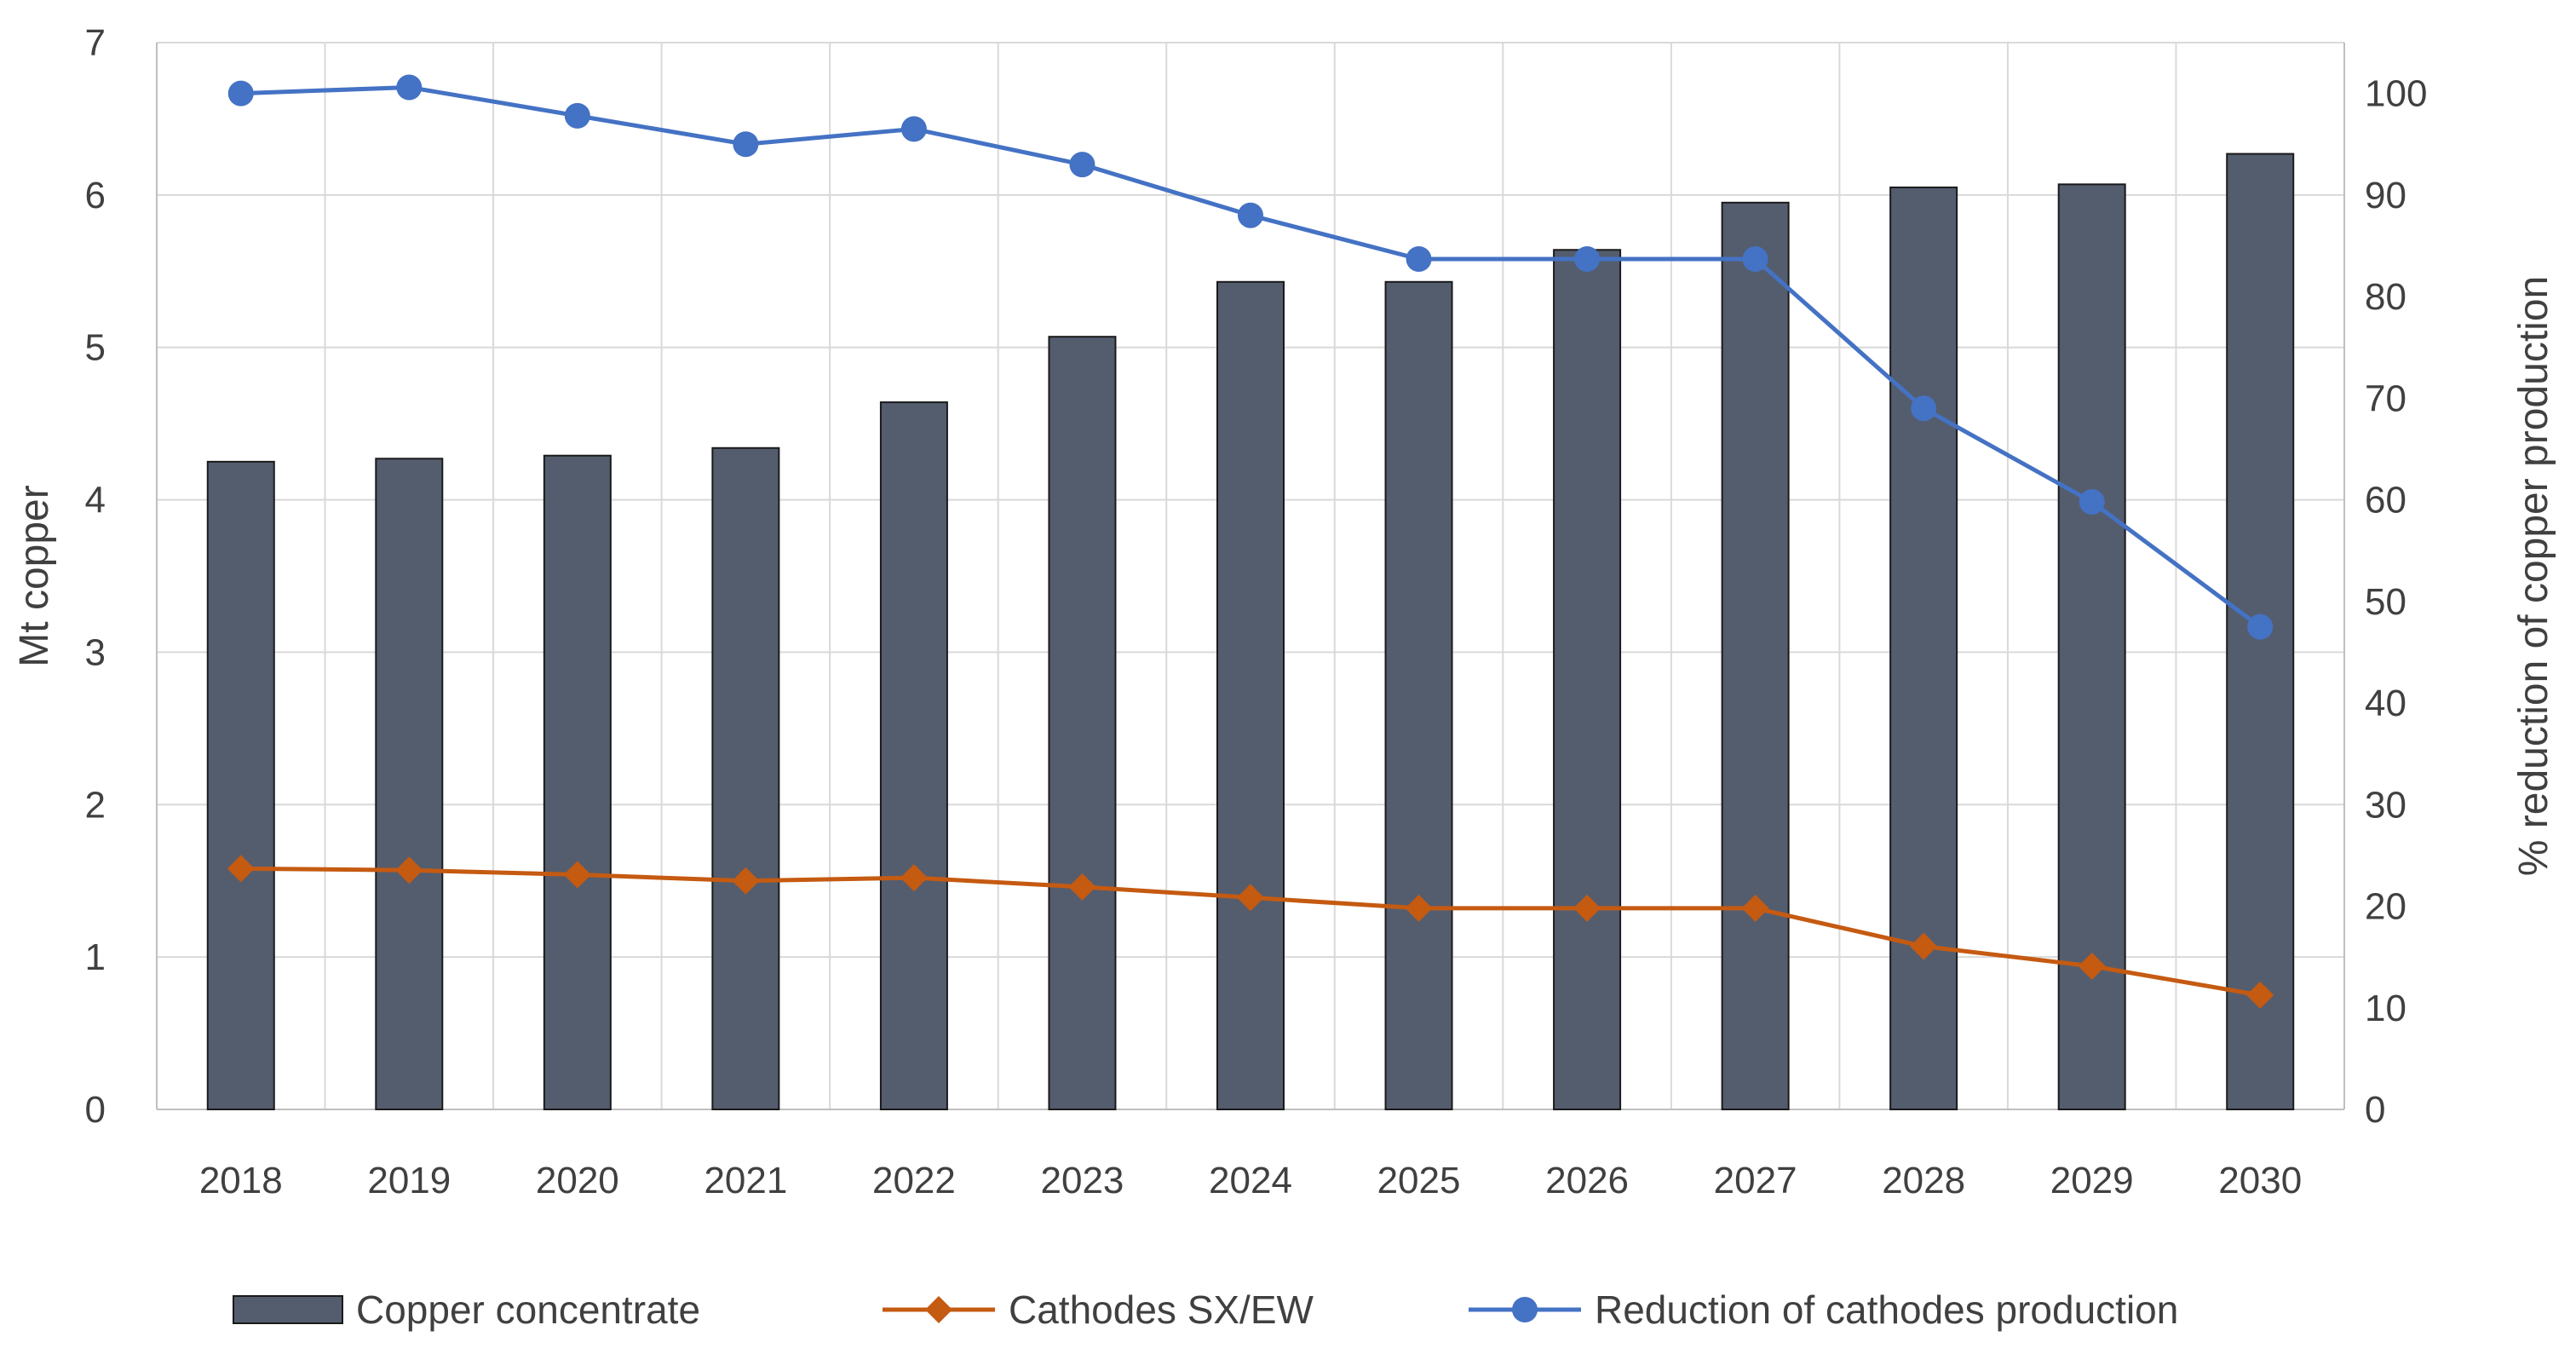 This screenshot has height=1348, width=2576. What do you see at coordinates (2260, 1180) in the screenshot?
I see `x-tick-label: 2030` at bounding box center [2260, 1180].